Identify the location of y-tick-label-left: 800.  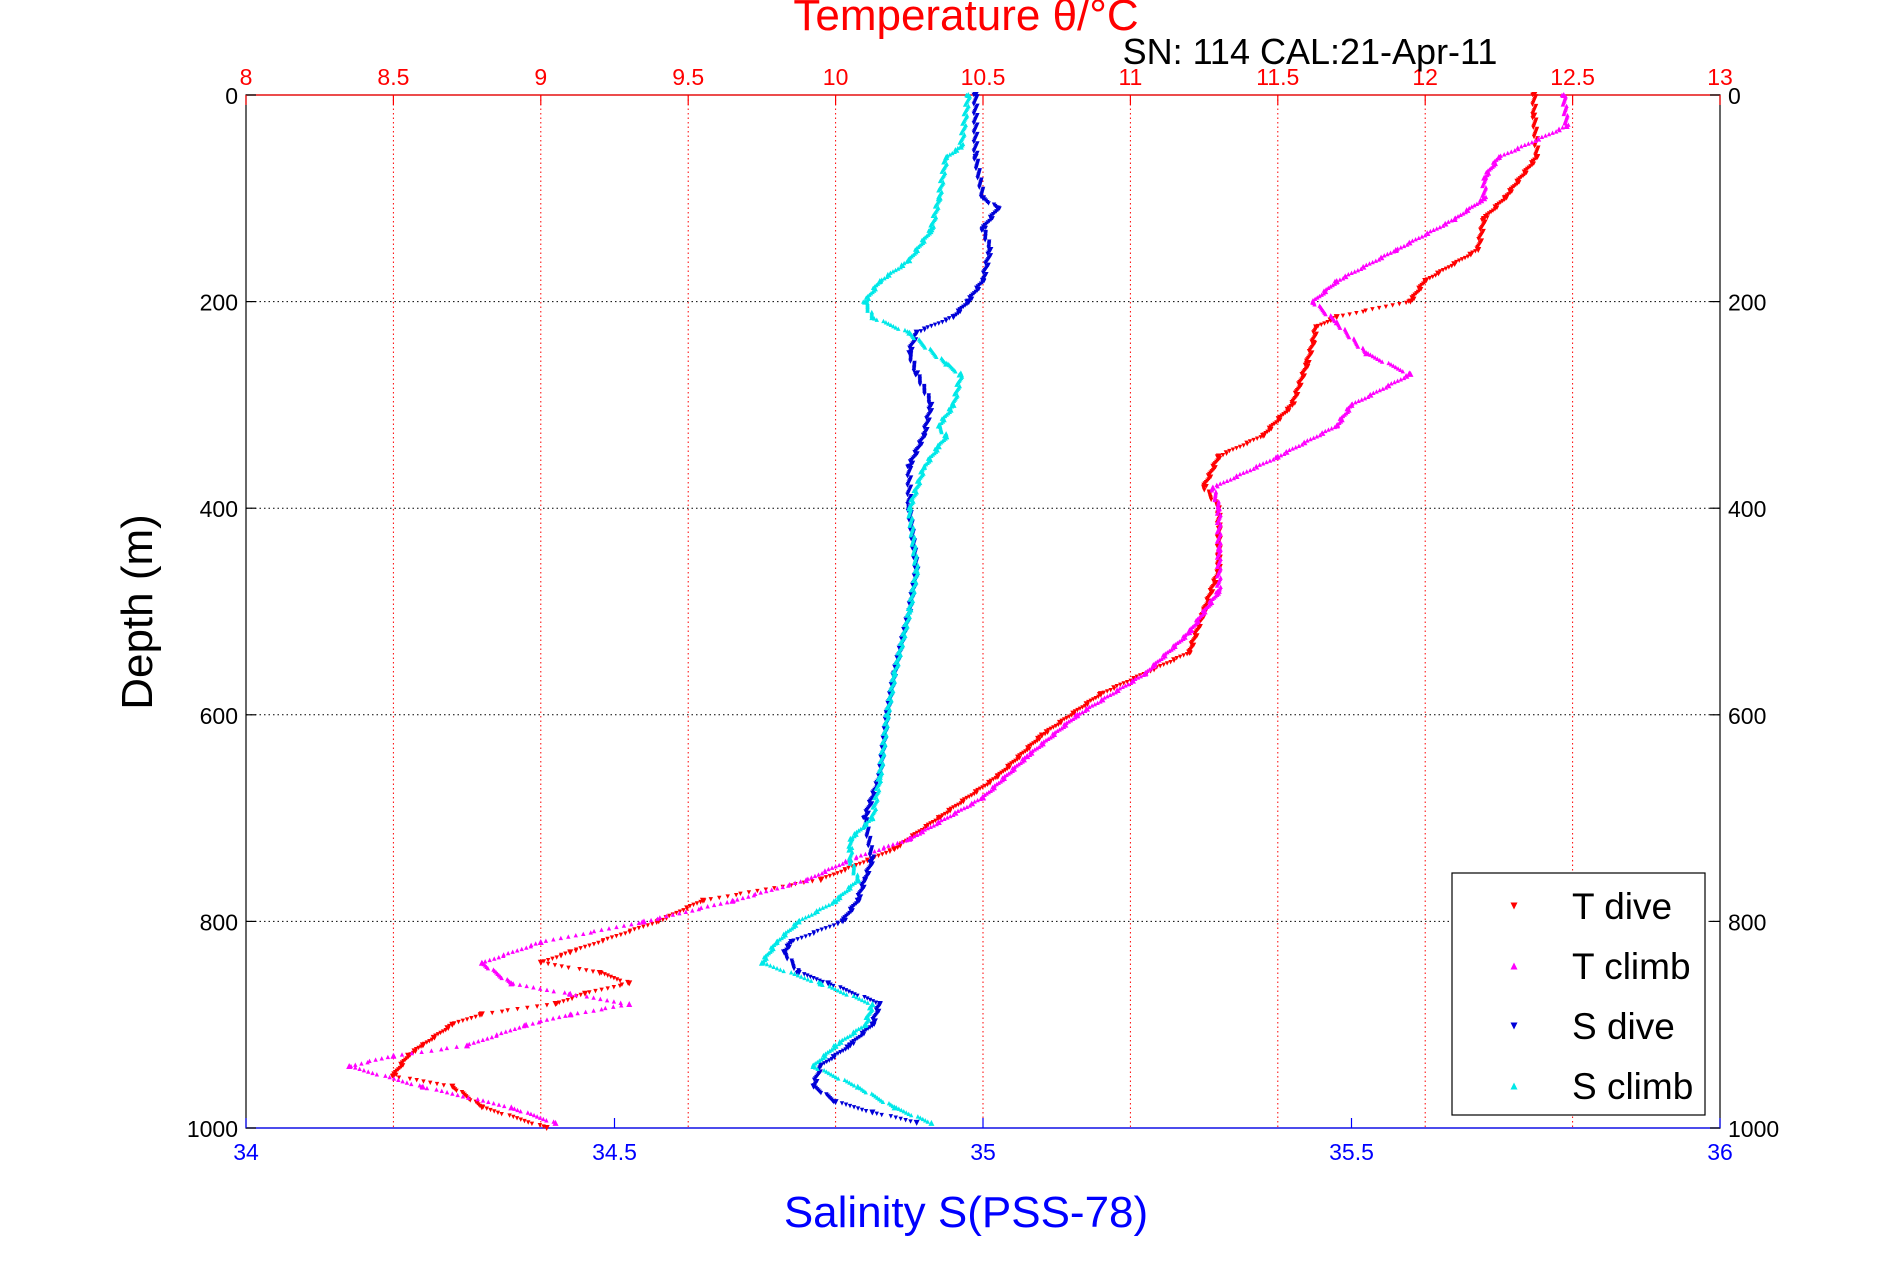
(219, 922).